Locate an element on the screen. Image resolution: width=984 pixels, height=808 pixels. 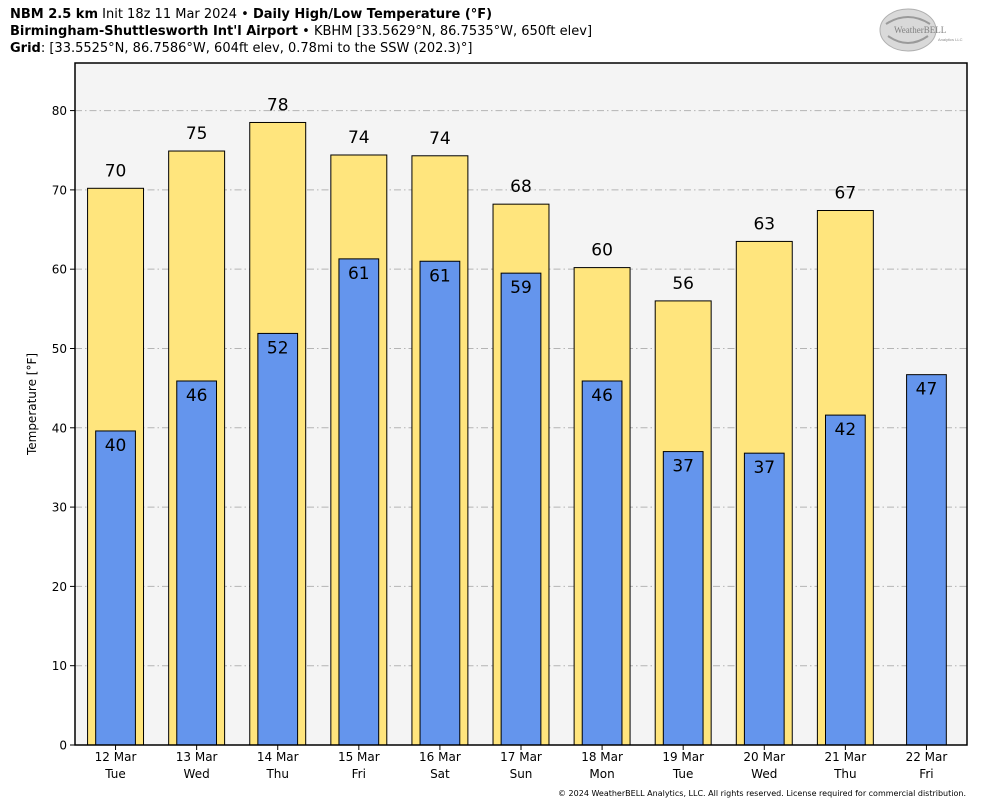
x-tick-date: 21 Mar is located at coordinates (845, 757).